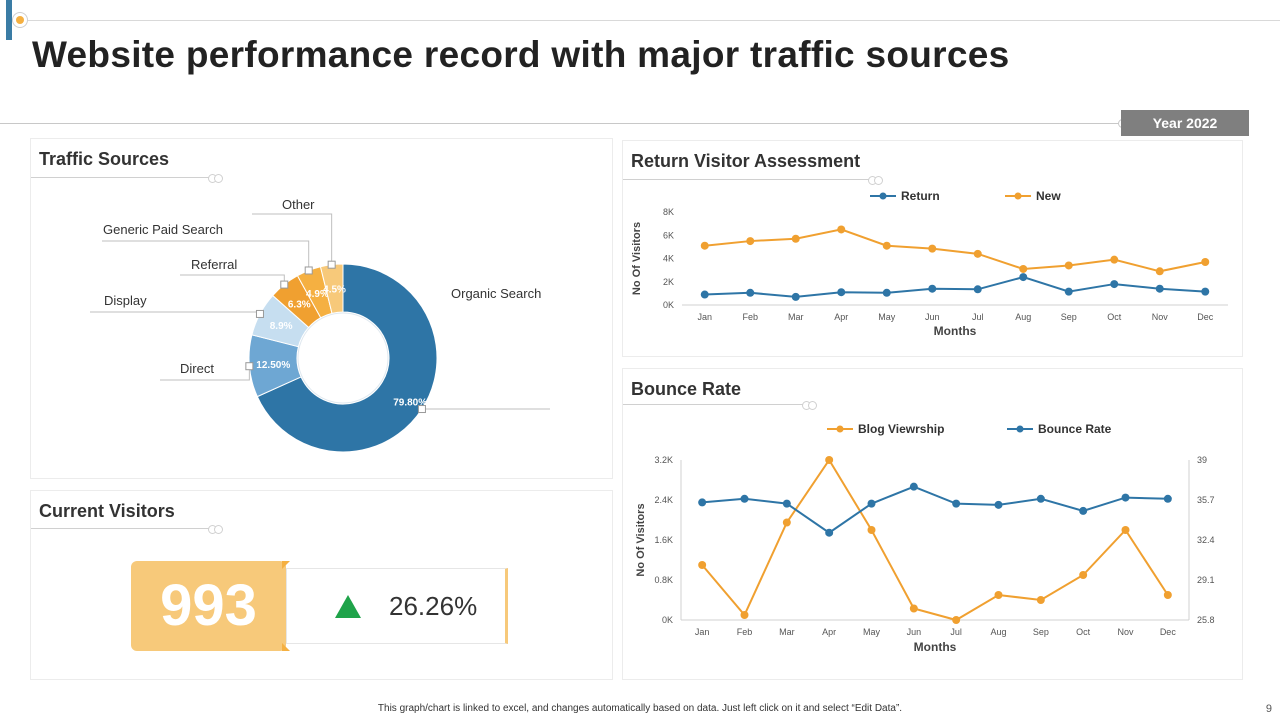 Image resolution: width=1280 pixels, height=720 pixels. I want to click on series-line-bounce-rate, so click(935, 509).